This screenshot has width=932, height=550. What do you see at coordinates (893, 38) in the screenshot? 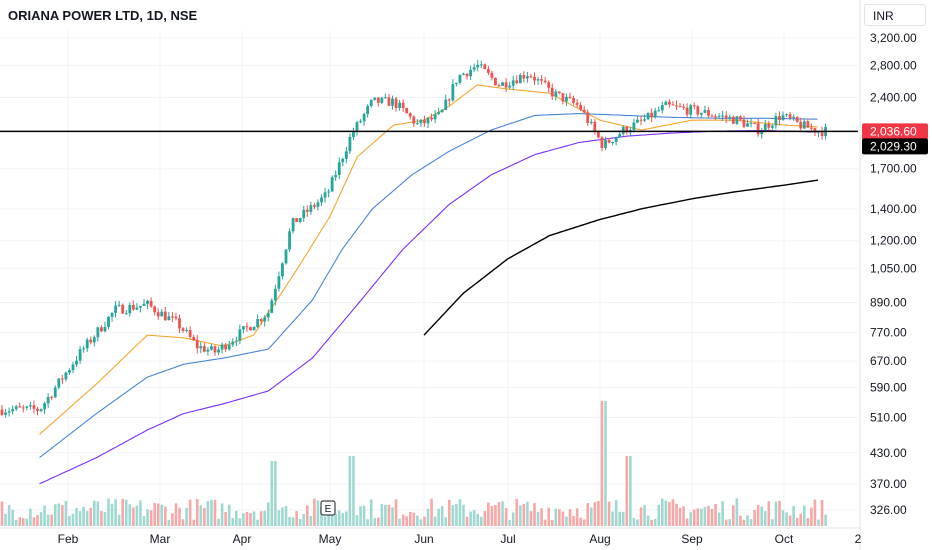
I see `y-tick-label: 3,200.00` at bounding box center [893, 38].